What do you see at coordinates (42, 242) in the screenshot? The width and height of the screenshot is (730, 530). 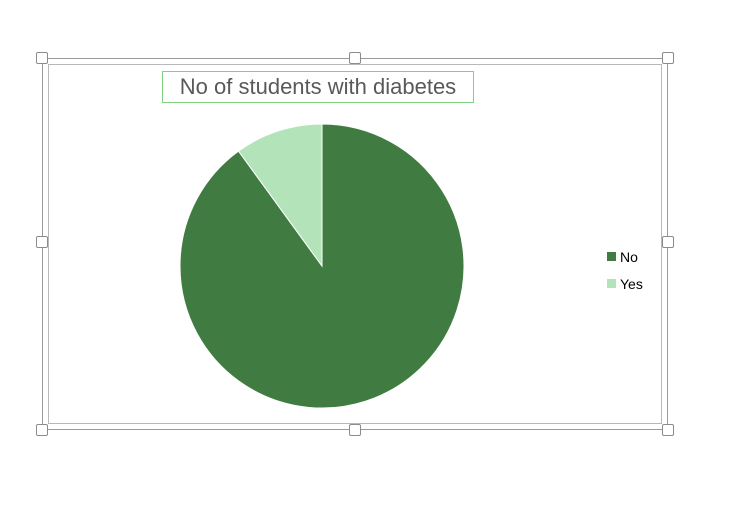 I see `resize-handle-left` at bounding box center [42, 242].